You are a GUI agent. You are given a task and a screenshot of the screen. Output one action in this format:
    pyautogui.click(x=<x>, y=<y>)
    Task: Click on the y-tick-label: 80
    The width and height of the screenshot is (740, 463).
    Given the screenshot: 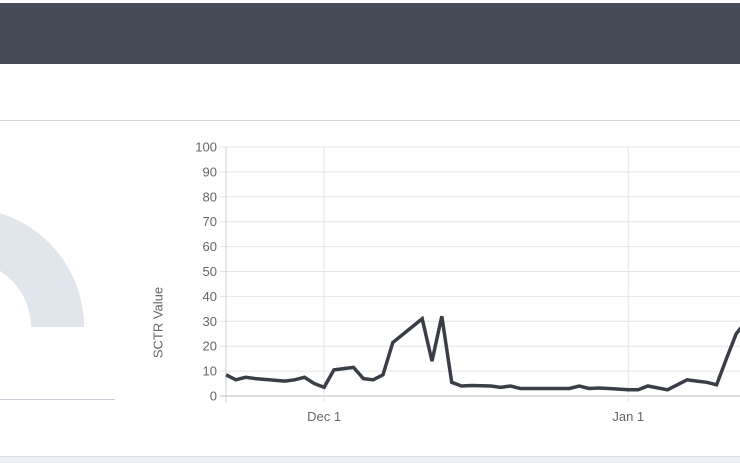 What is the action you would take?
    pyautogui.click(x=210, y=196)
    